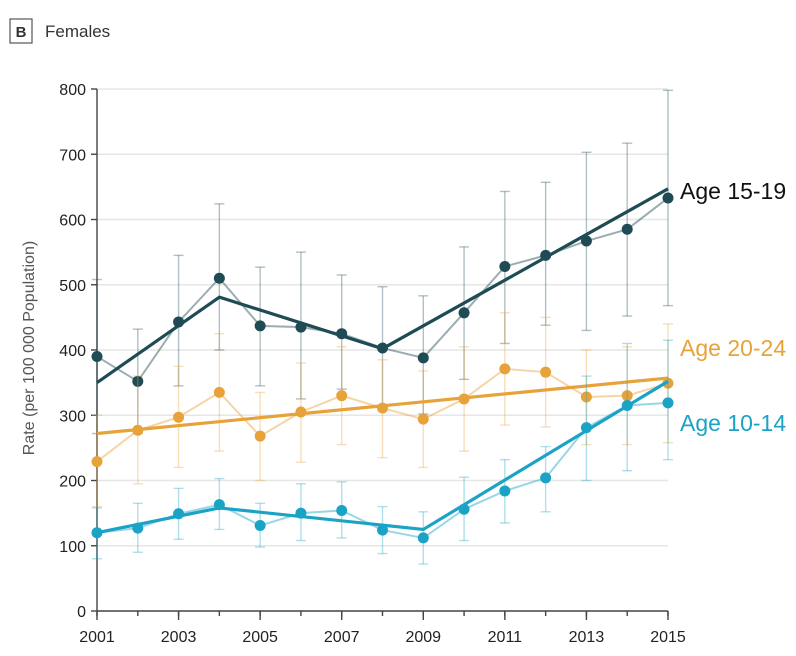 The width and height of the screenshot is (796, 656). What do you see at coordinates (733, 423) in the screenshot?
I see `series-label: Age 10-14` at bounding box center [733, 423].